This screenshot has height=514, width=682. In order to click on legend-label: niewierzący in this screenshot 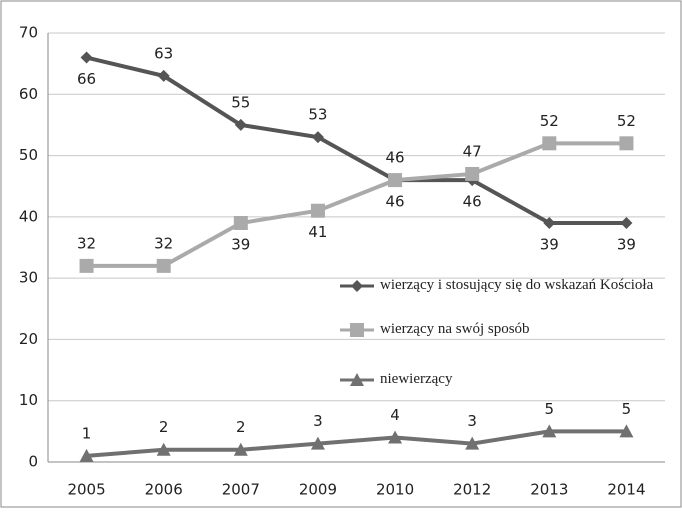, I will do `click(416, 379)`.